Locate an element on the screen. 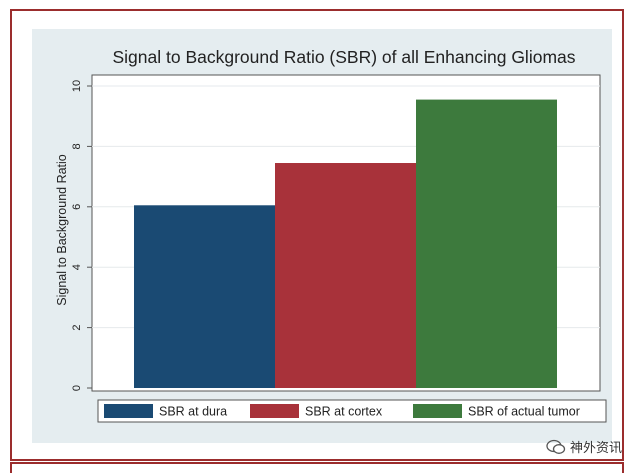 The width and height of the screenshot is (640, 473). watermark-text: 神外资讯 is located at coordinates (595, 448).